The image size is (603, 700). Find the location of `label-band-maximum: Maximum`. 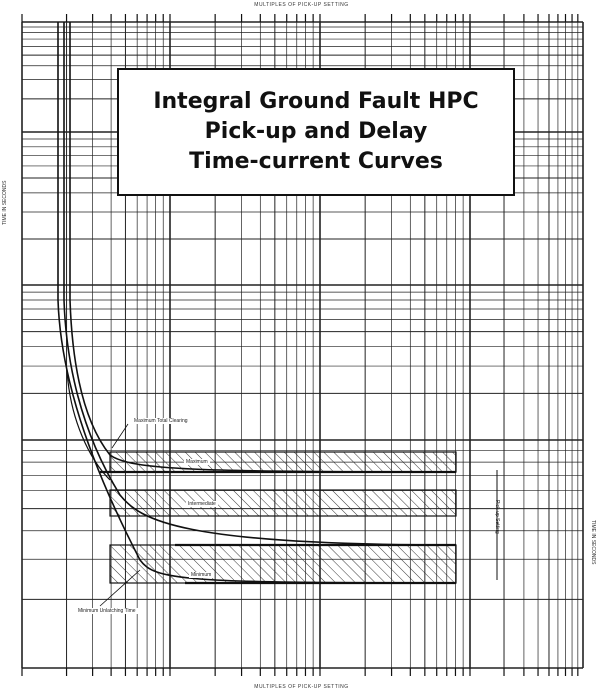

label-band-maximum: Maximum is located at coordinates (197, 462).